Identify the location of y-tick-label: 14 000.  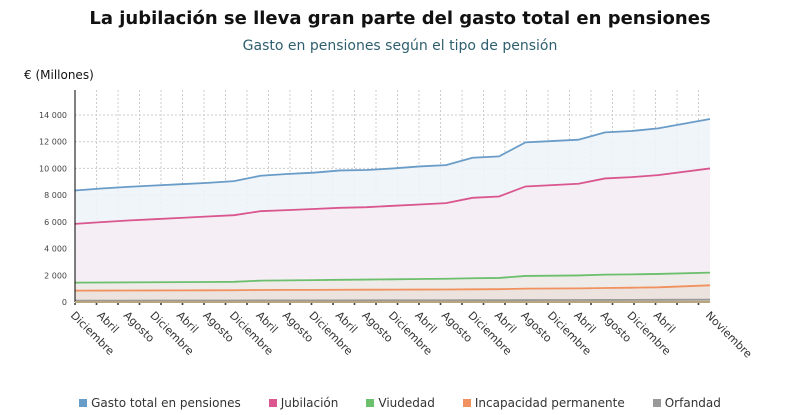
(53, 115).